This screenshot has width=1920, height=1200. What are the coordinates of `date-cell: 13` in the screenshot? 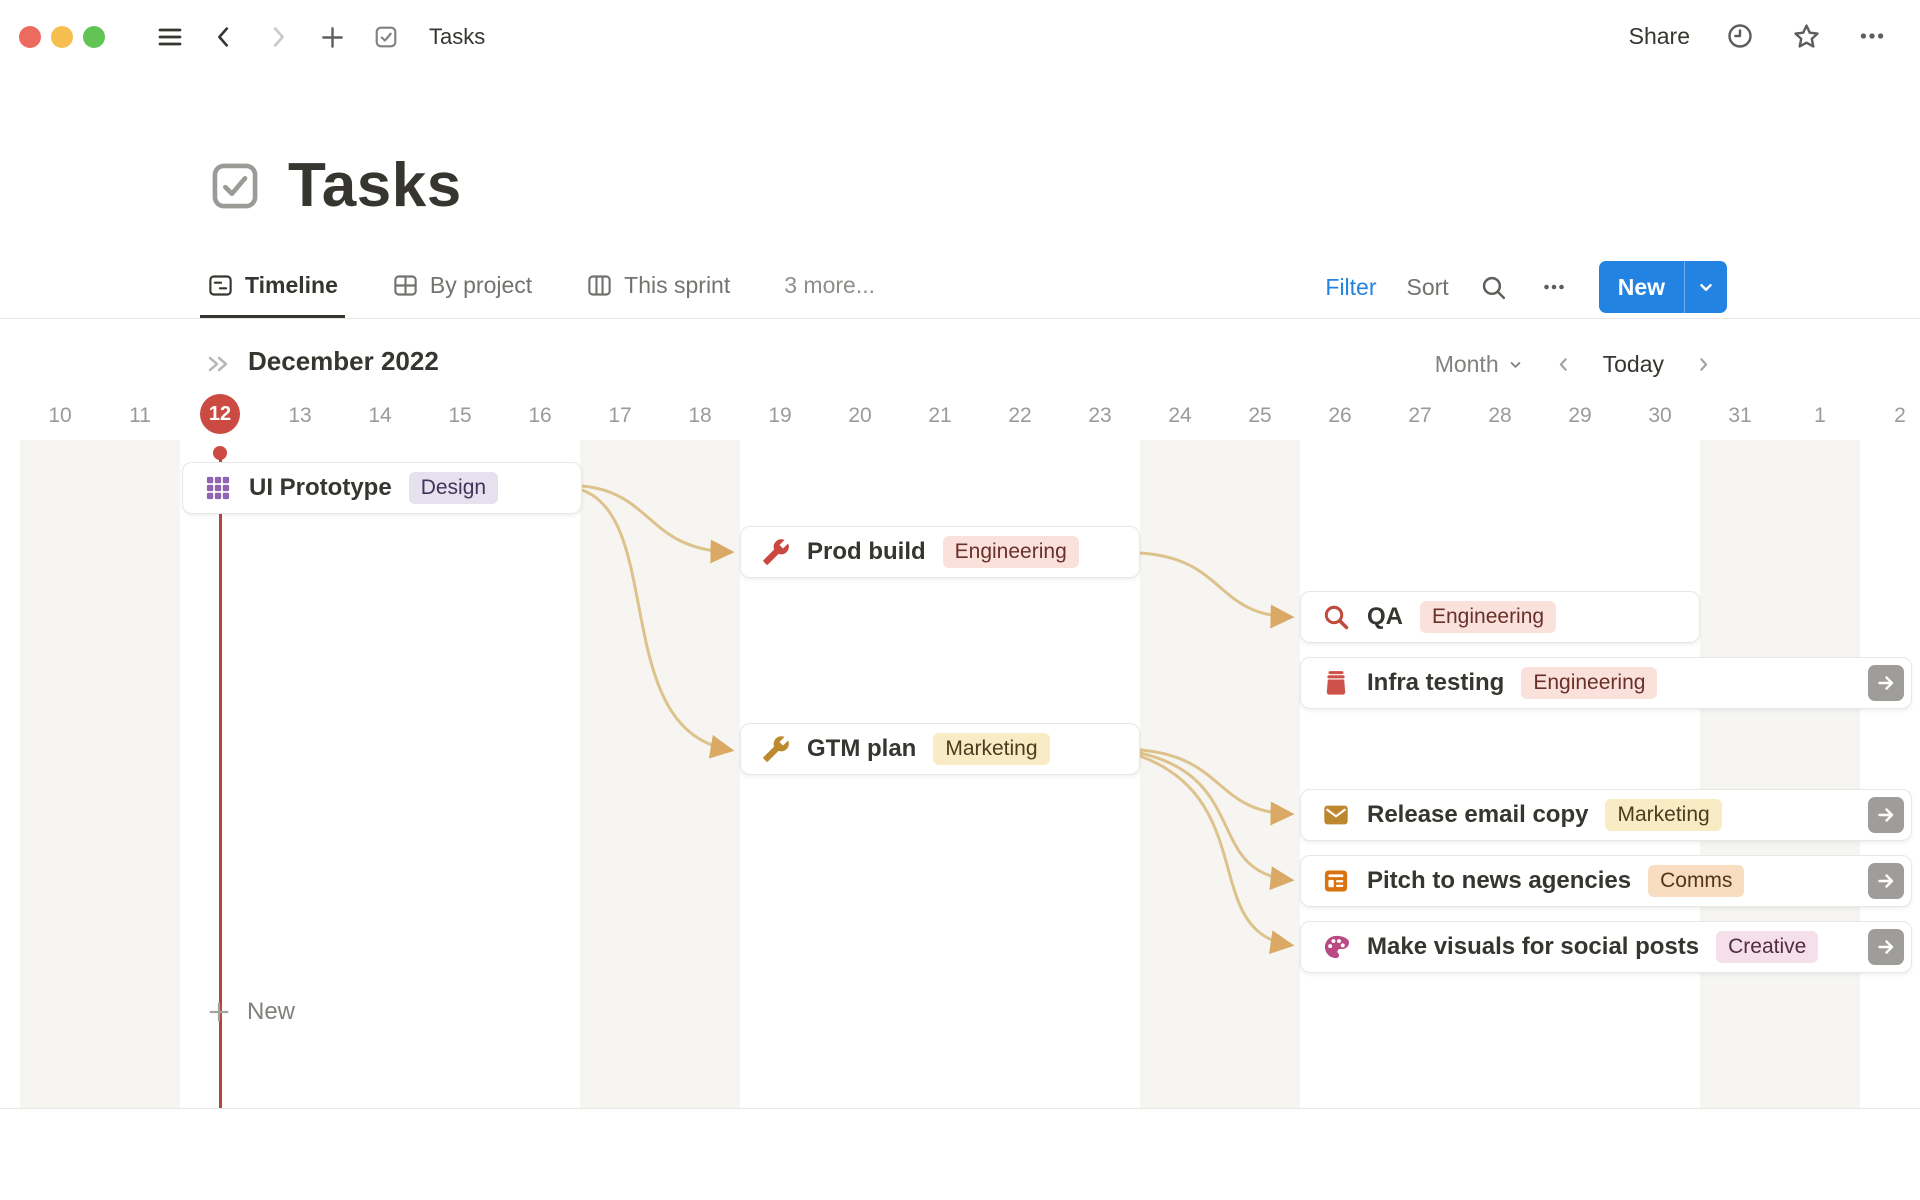 It's located at (300, 415).